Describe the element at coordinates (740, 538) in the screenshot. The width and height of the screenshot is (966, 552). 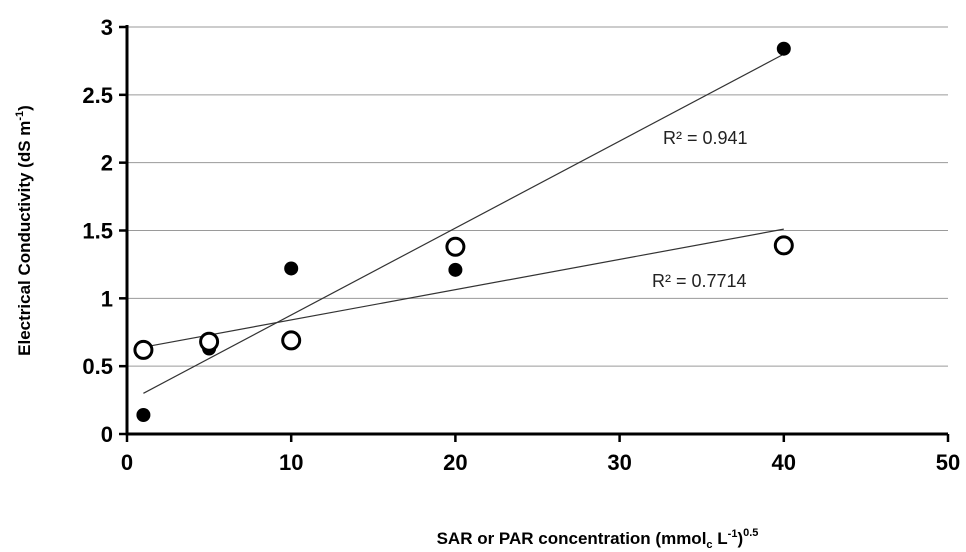
I see `x-axis-title-end: )` at that location.